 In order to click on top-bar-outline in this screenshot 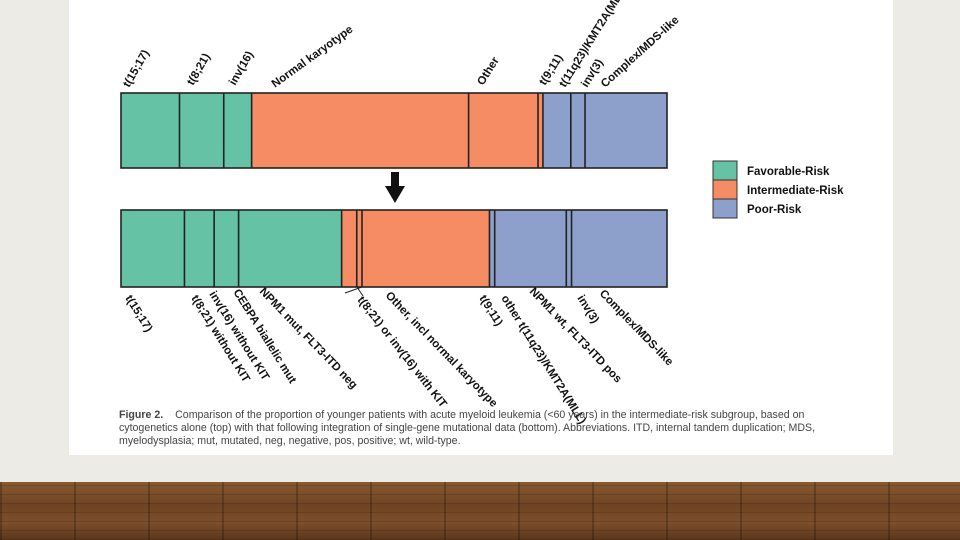, I will do `click(394, 130)`.